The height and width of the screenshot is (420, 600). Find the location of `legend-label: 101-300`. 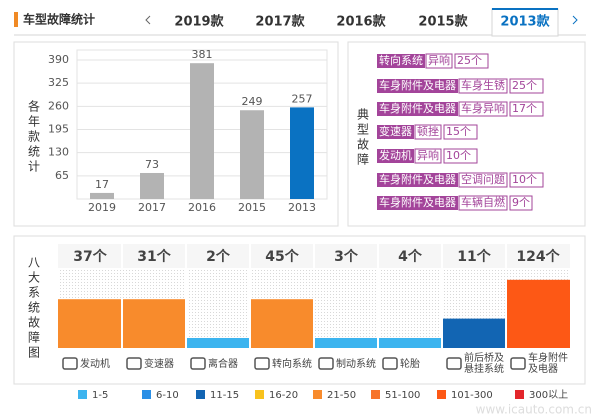

legend-label: 101-300 is located at coordinates (472, 395).